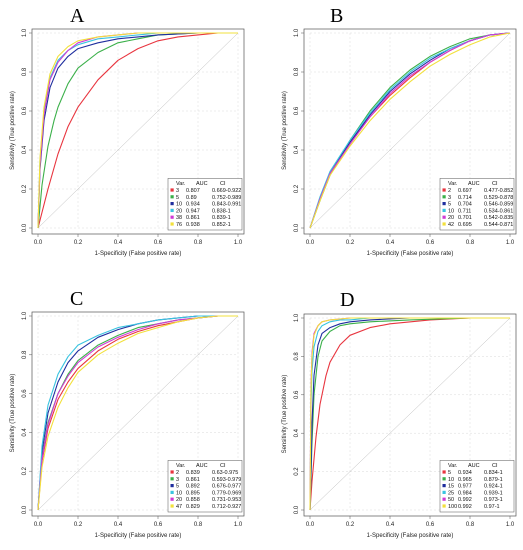 The height and width of the screenshot is (550, 523). I want to click on legend-ci: 0.843-0.991, so click(226, 205).